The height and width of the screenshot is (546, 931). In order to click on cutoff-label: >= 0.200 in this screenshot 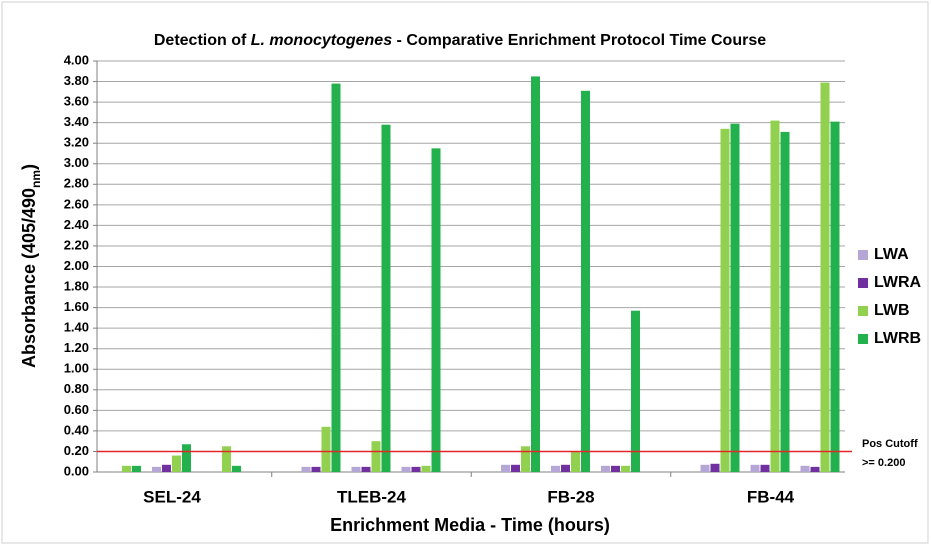, I will do `click(883, 463)`.